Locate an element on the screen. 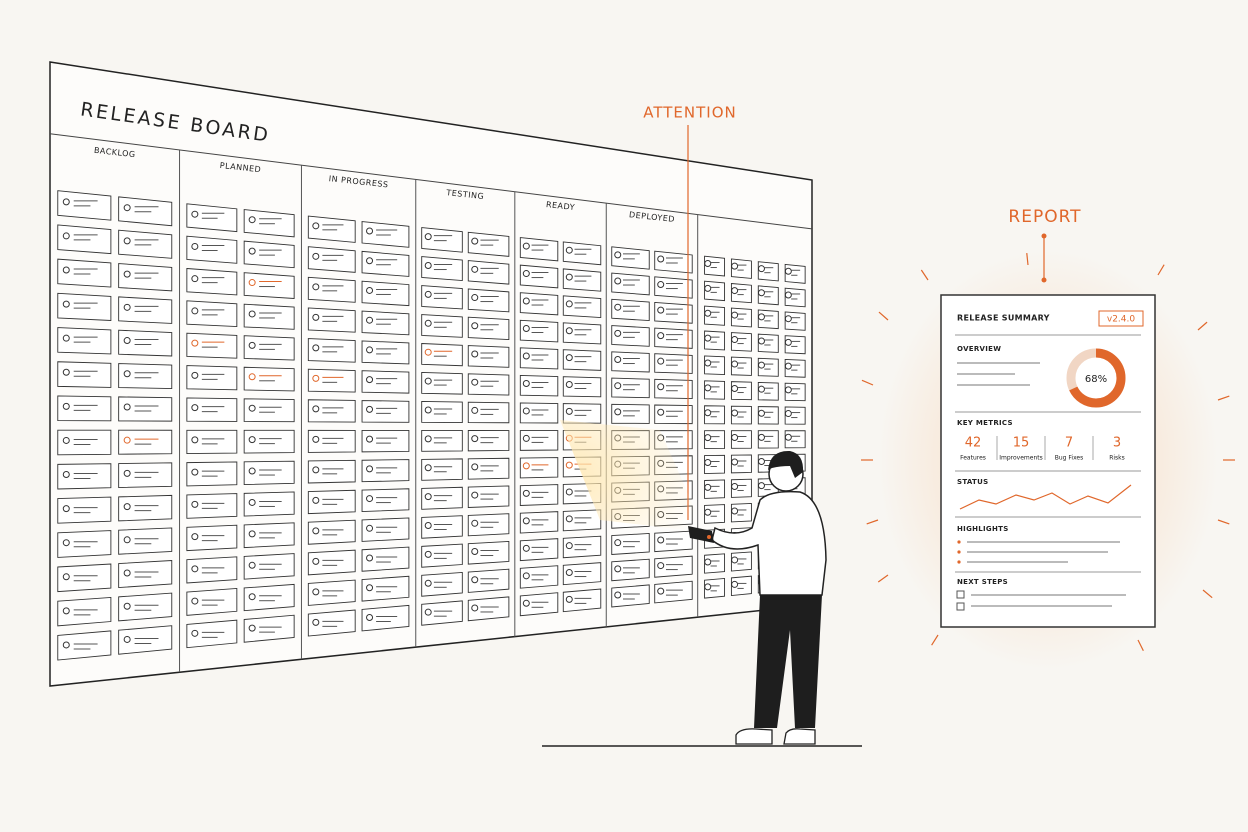 This screenshot has width=1248, height=832. metric-label: Features is located at coordinates (973, 458).